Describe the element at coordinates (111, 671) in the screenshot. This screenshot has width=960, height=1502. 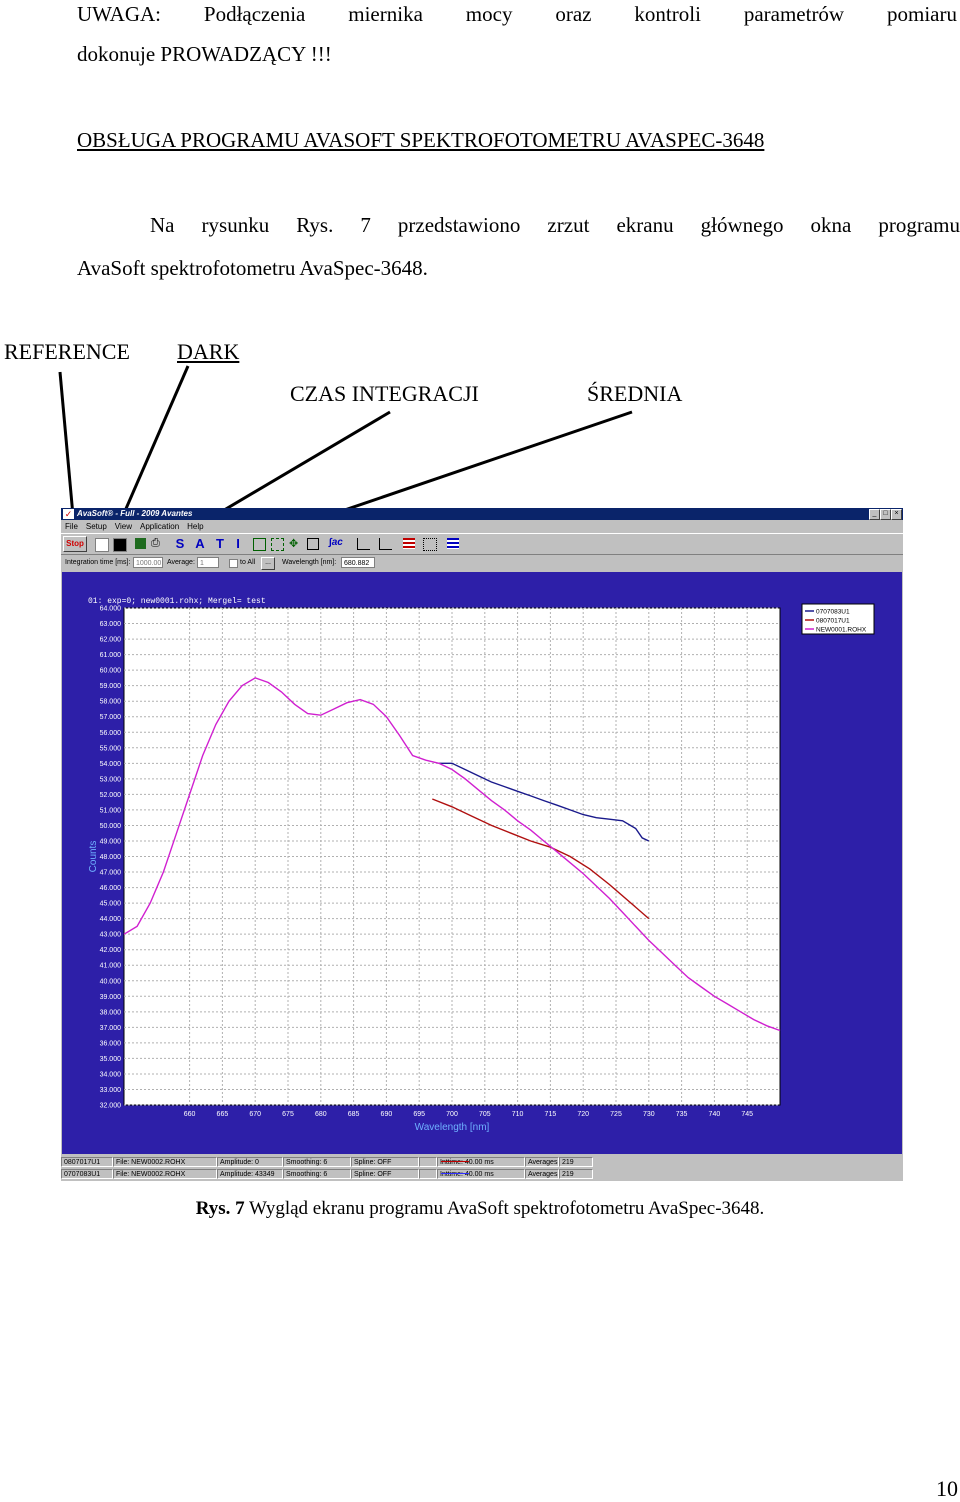
I see `y-tick-label: 60.000` at that location.